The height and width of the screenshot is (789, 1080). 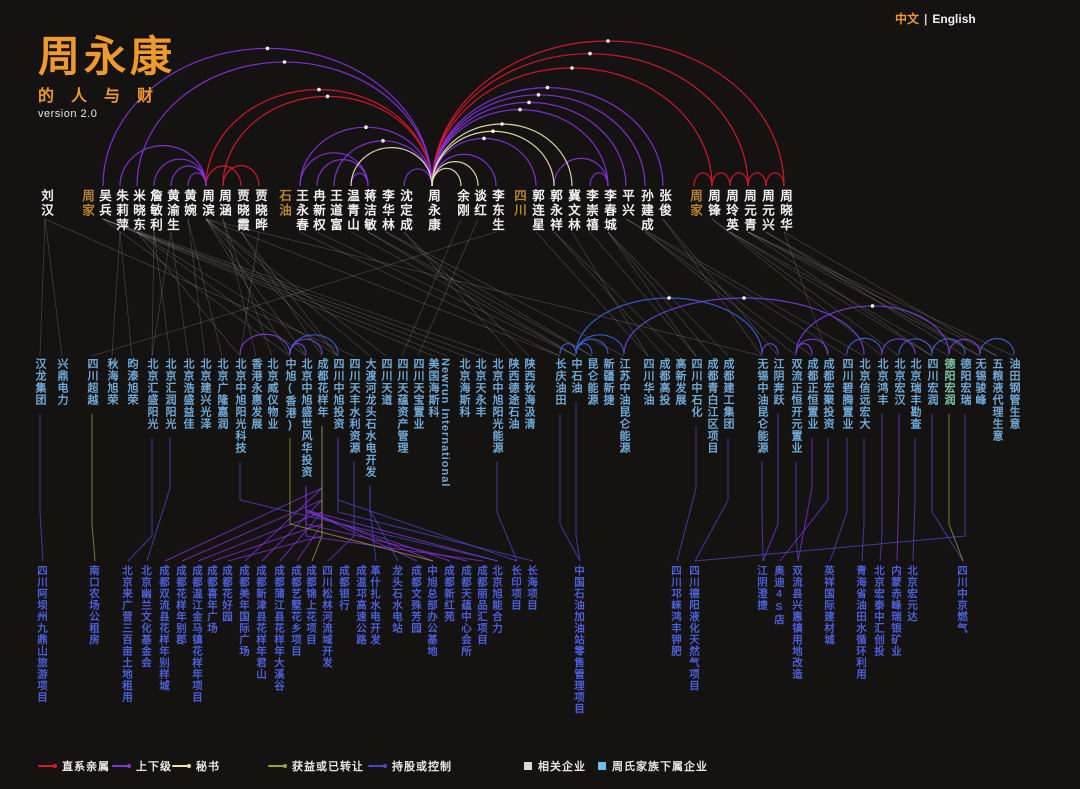 What do you see at coordinates (256, 394) in the screenshot?
I see `company-label: 香港永惠发展` at bounding box center [256, 394].